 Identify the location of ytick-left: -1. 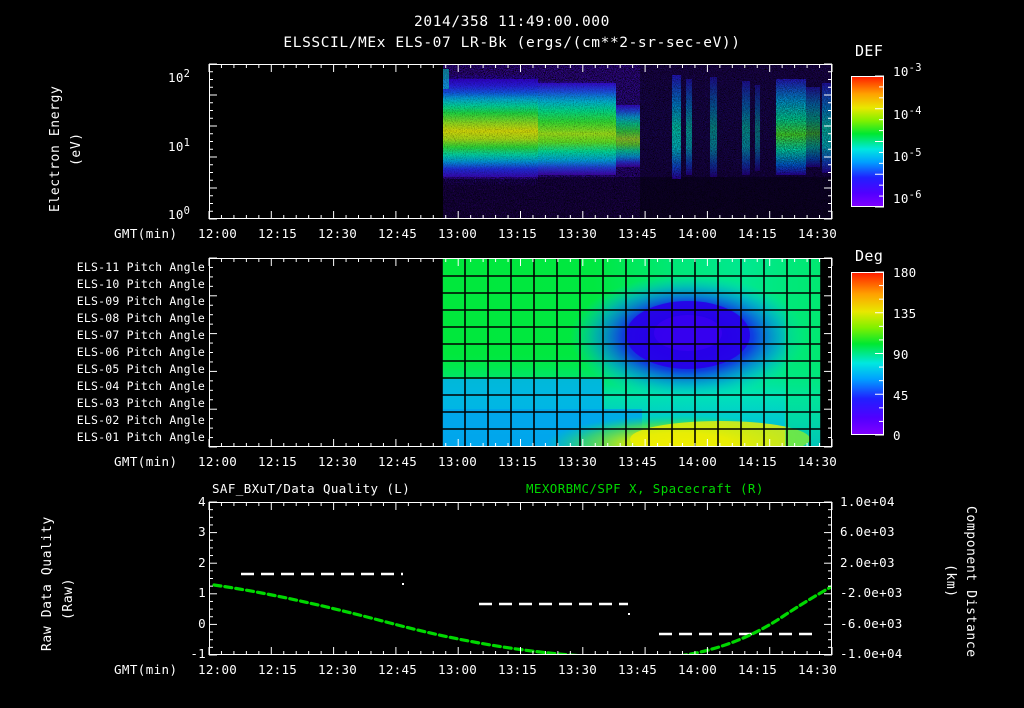
(198, 653).